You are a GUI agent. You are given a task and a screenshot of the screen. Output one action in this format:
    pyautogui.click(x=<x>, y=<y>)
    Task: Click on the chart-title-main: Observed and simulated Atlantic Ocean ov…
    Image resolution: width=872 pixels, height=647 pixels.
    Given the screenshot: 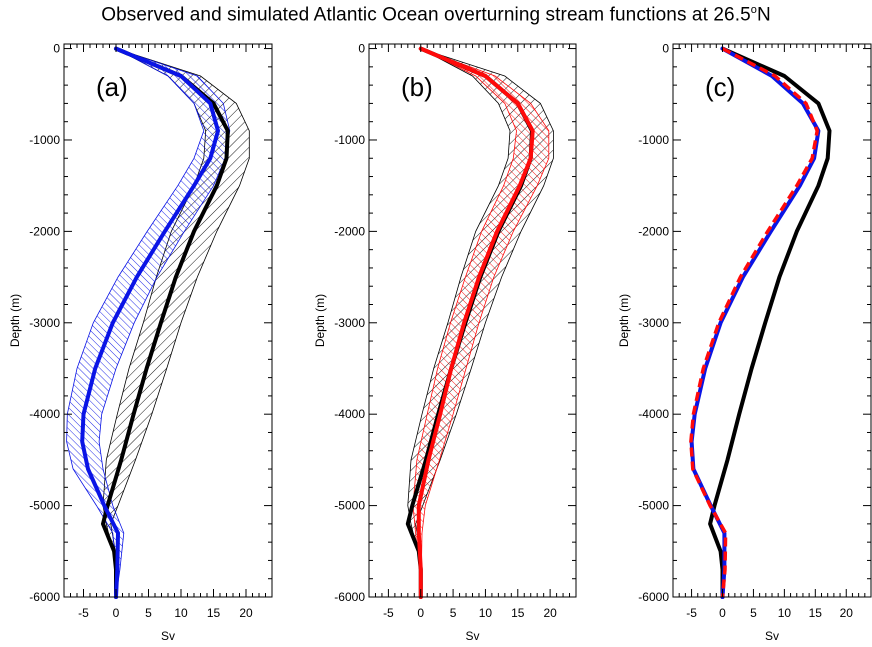 What is the action you would take?
    pyautogui.click(x=426, y=15)
    